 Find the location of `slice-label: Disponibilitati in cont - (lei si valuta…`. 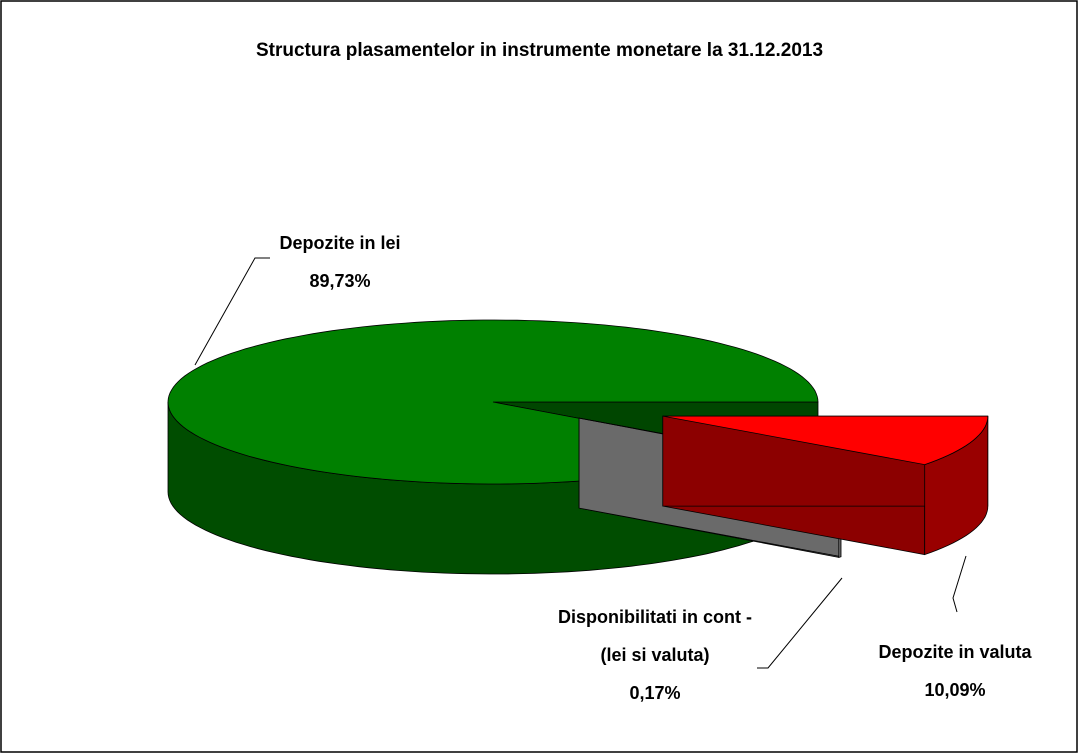

slice-label: Disponibilitati in cont - (lei si valuta… is located at coordinates (655, 655).